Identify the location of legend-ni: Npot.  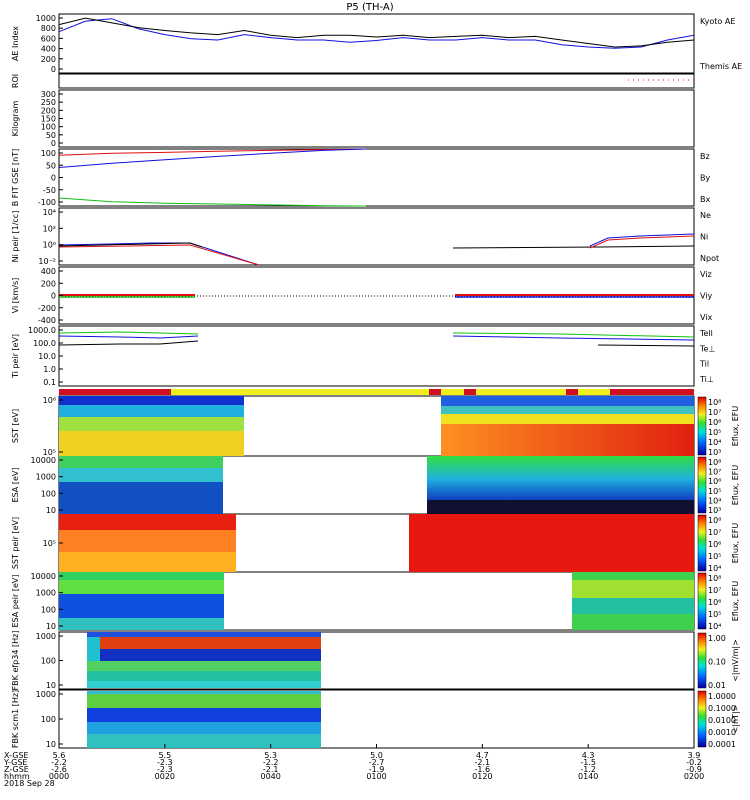
(709, 258).